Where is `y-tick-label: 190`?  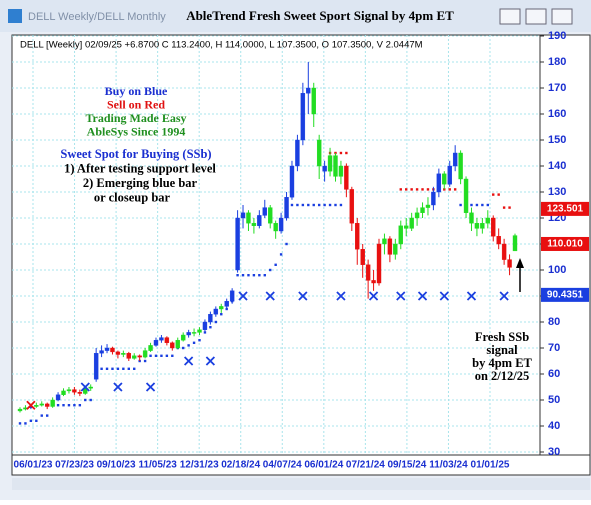 y-tick-label: 190 is located at coordinates (557, 36).